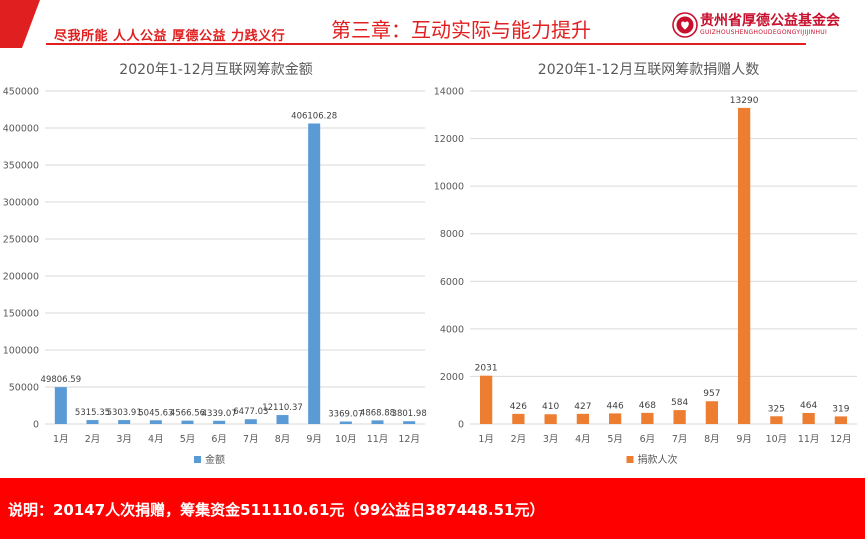 Image resolution: width=865 pixels, height=539 pixels. Describe the element at coordinates (197, 459) in the screenshot. I see `amount-legend-swatch` at that location.